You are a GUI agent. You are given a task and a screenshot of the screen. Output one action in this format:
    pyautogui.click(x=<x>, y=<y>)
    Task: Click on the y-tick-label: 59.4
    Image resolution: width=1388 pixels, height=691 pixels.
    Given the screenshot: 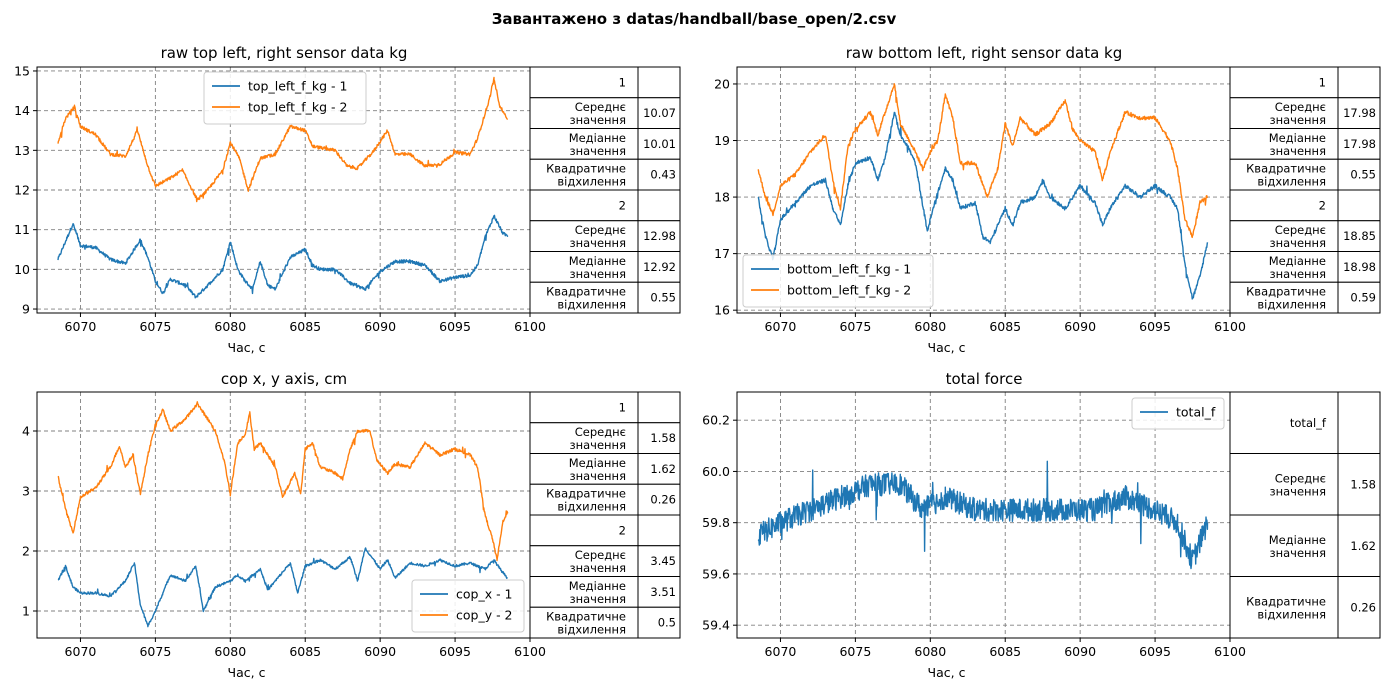 What is the action you would take?
    pyautogui.click(x=716, y=625)
    